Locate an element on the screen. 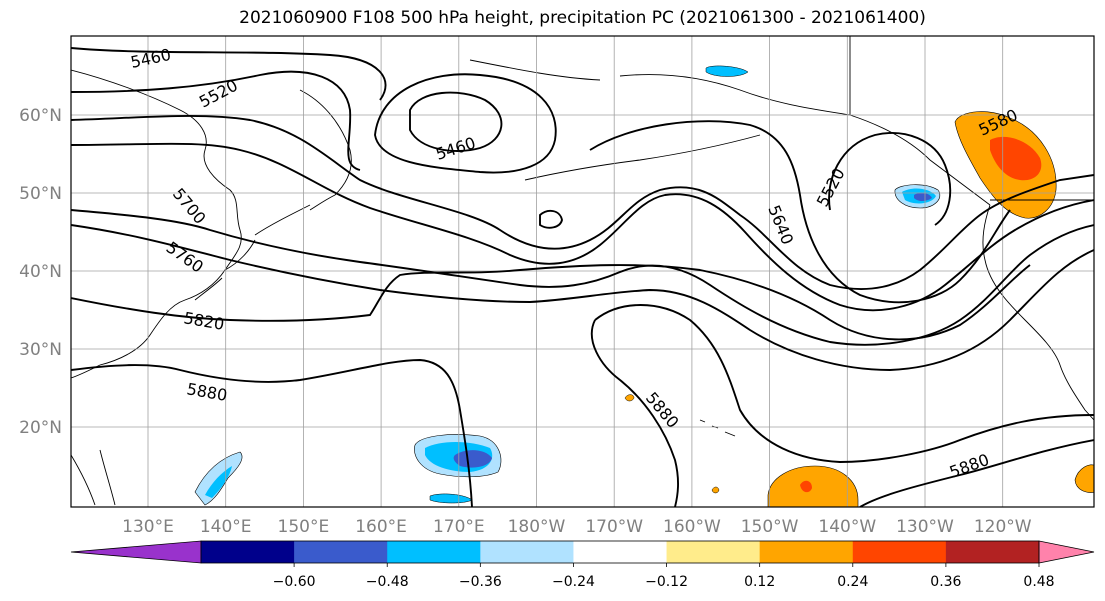 This screenshot has height=601, width=1105. contour-small-low is located at coordinates (551, 219).